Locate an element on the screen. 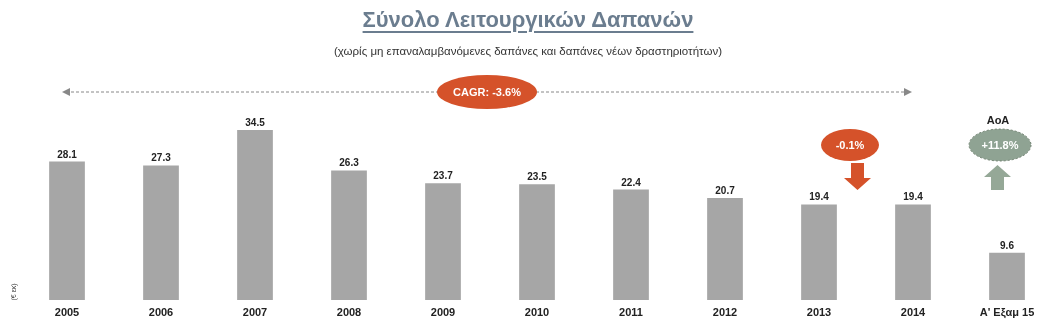 This screenshot has width=1056, height=323. x-tick-label: 2010 is located at coordinates (537, 311).